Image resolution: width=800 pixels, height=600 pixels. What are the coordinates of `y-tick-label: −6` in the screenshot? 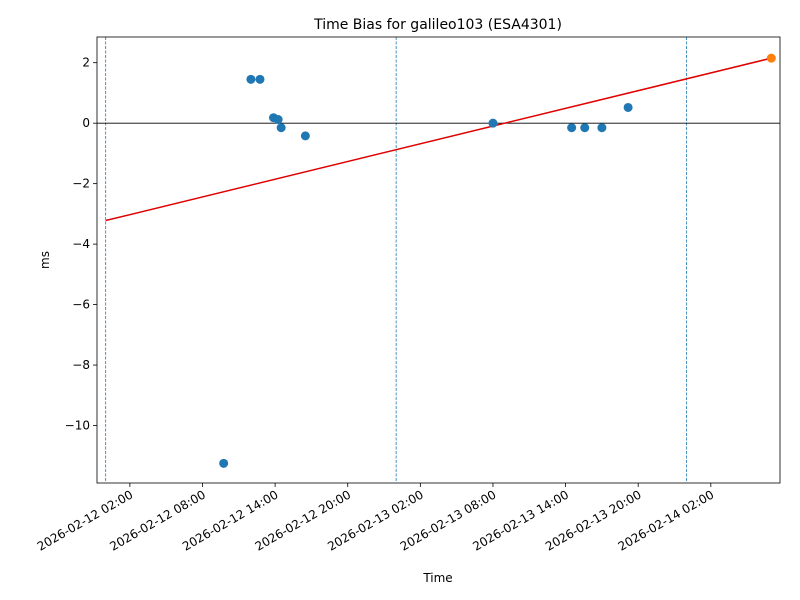 It's located at (81, 305).